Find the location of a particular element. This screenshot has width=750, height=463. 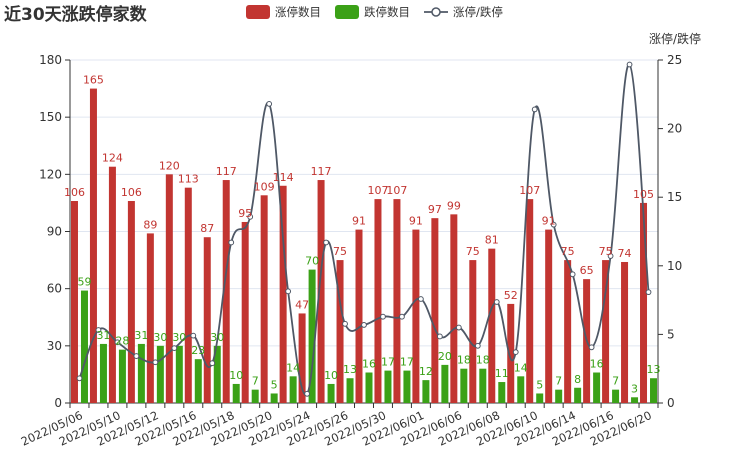

legend-label: 跌停数目 is located at coordinates (387, 12).